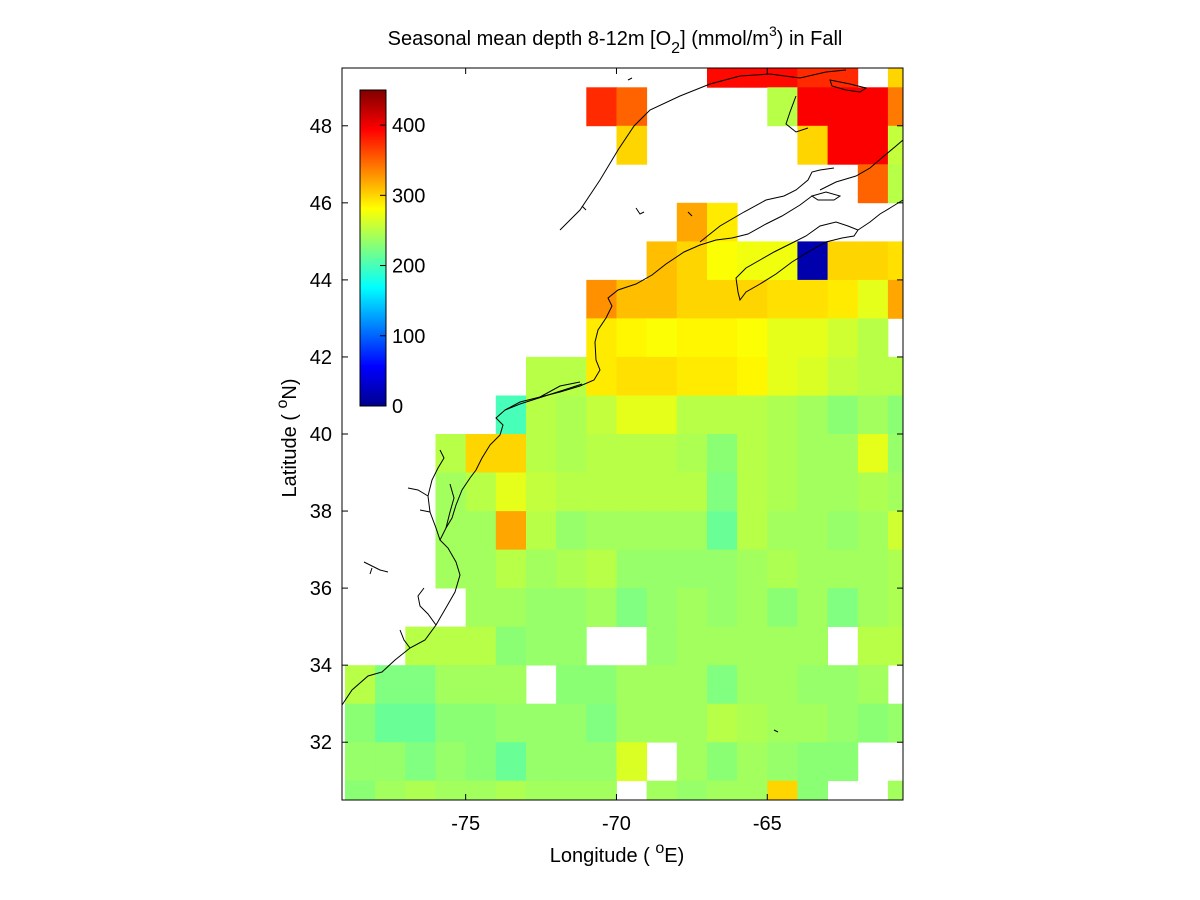 This screenshot has width=1200, height=900. Describe the element at coordinates (724, 39) in the screenshot. I see `title-text-mid: ] (mmol/m` at that location.